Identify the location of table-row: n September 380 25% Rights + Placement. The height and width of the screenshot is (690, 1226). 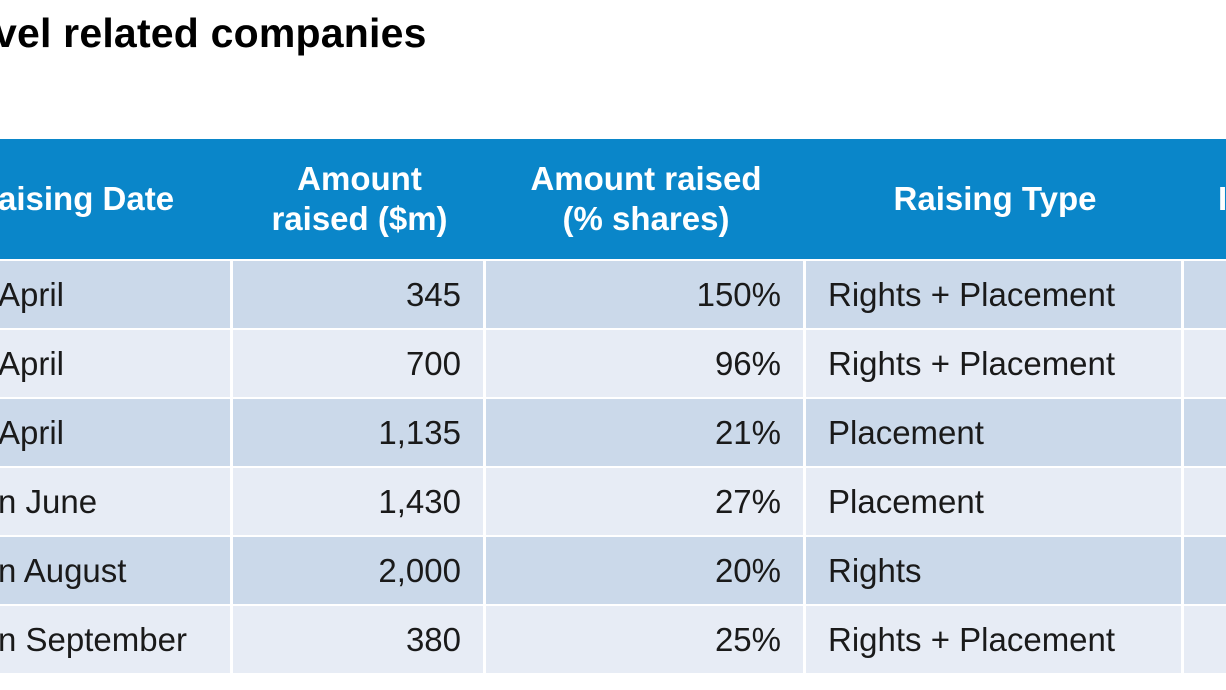
(613, 638).